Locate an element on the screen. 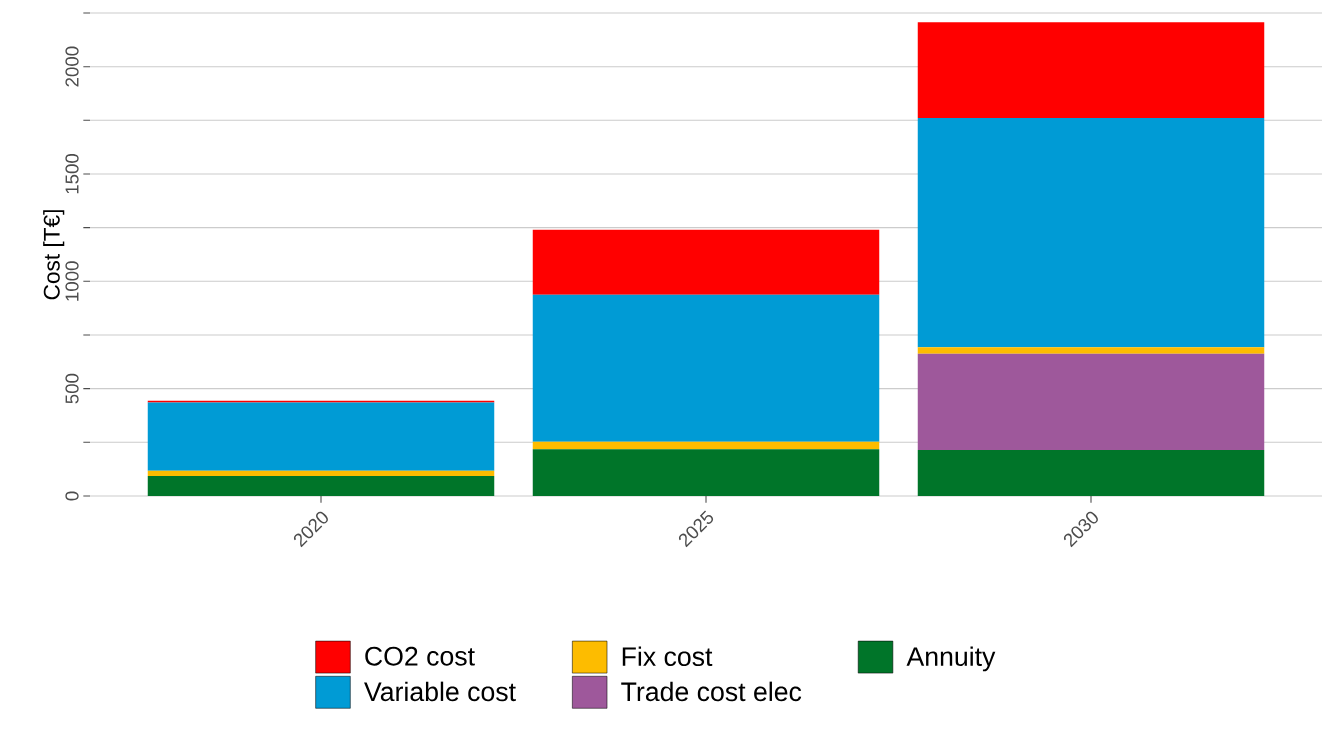 The width and height of the screenshot is (1322, 738). legend-label: Fix cost is located at coordinates (667, 656).